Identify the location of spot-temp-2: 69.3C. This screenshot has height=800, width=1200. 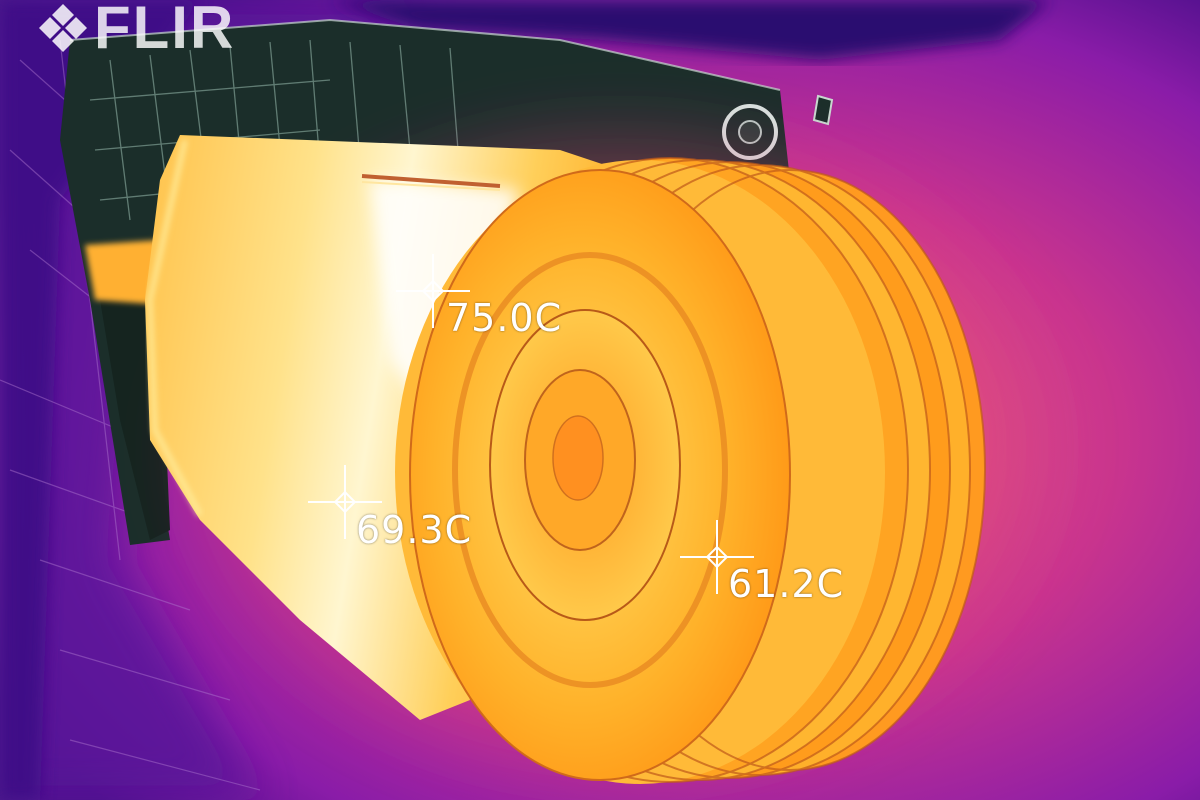
(414, 530).